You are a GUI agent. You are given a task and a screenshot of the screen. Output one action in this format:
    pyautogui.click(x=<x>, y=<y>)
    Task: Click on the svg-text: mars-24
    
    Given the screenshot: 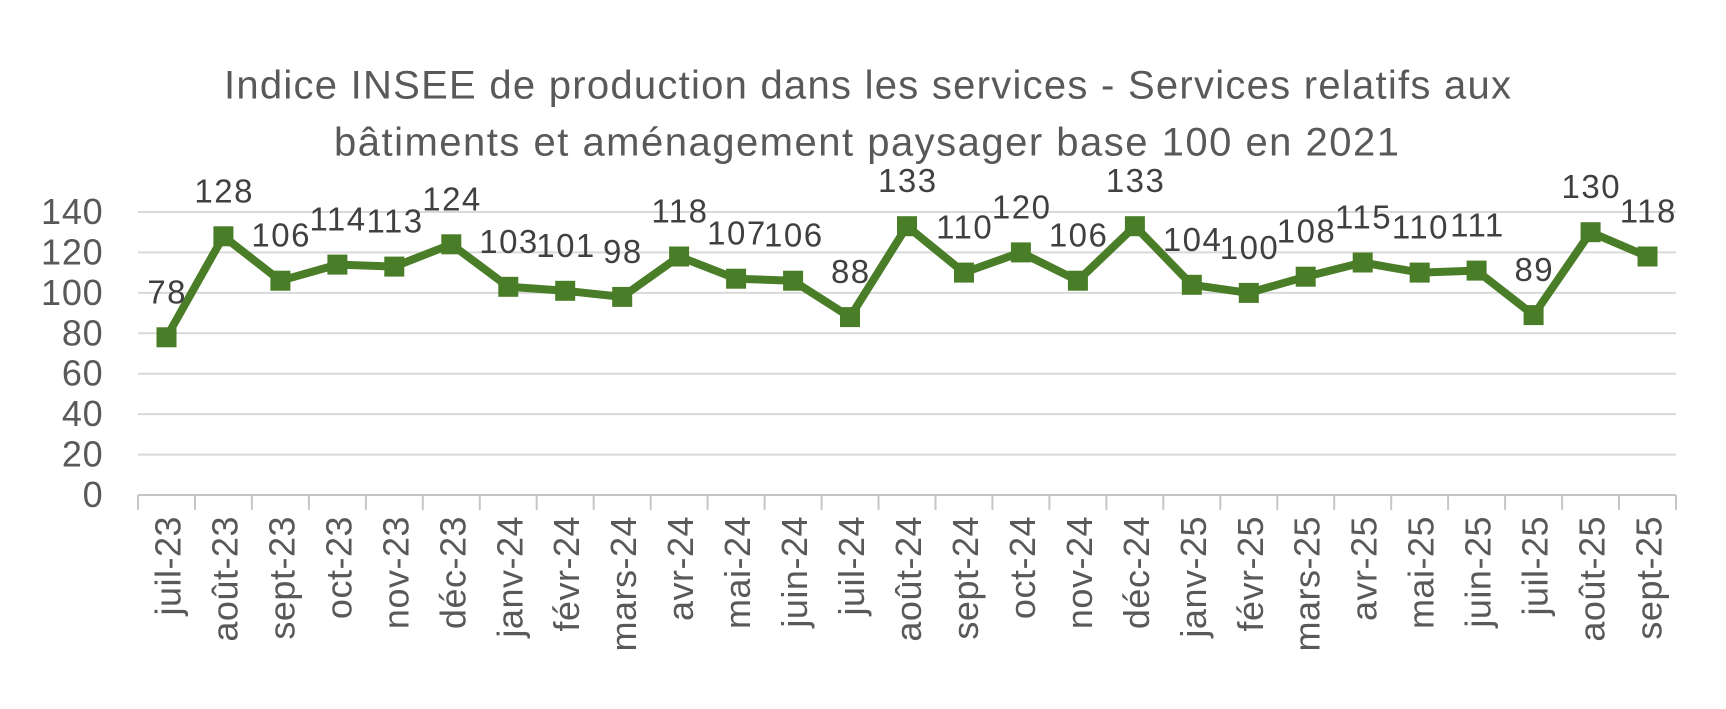 What is the action you would take?
    pyautogui.click(x=623, y=584)
    